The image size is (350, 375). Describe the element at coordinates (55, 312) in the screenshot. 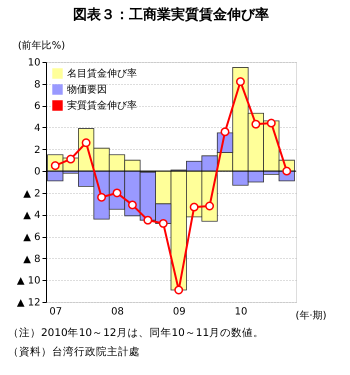

I see `x-tick-label: 07` at that location.